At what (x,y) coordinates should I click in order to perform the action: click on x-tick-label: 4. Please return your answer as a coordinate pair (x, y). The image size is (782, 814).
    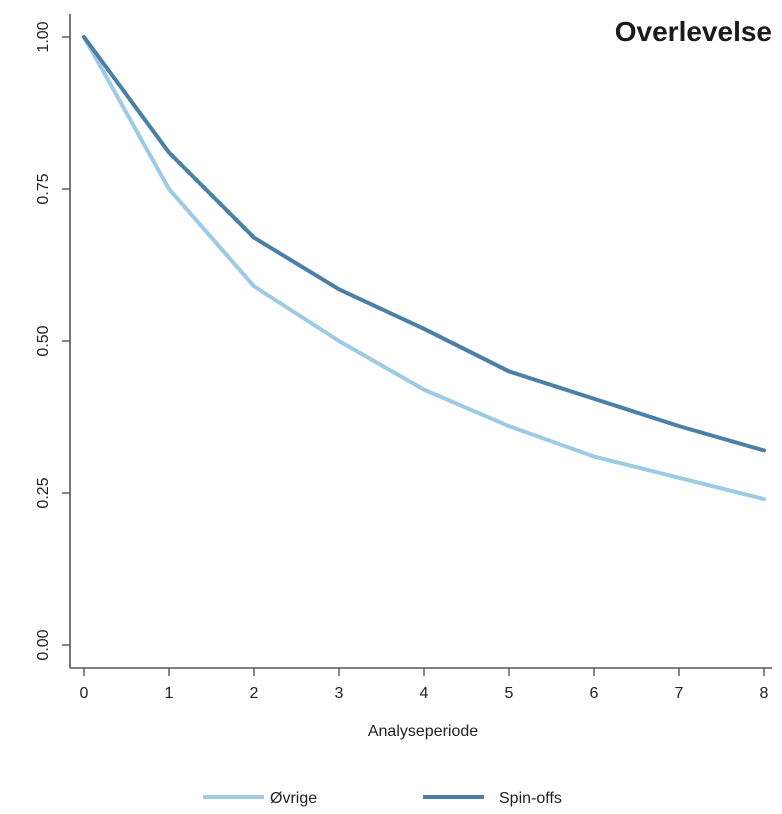
    Looking at the image, I should click on (424, 693).